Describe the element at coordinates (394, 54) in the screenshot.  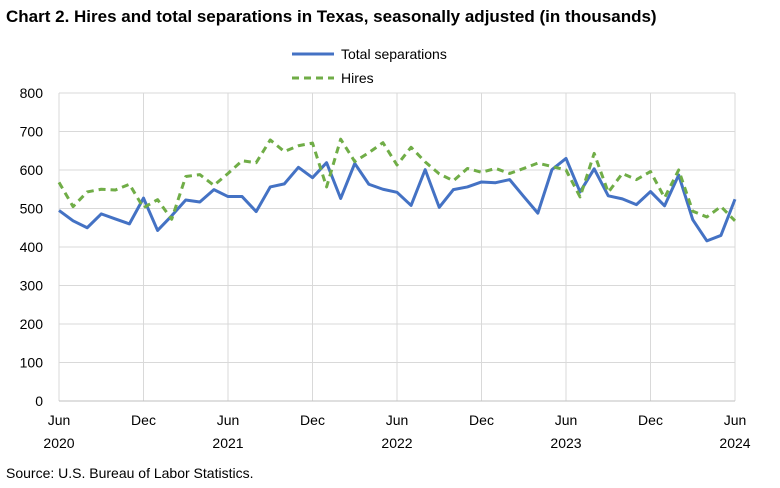
I see `legend-label: Total separations` at that location.